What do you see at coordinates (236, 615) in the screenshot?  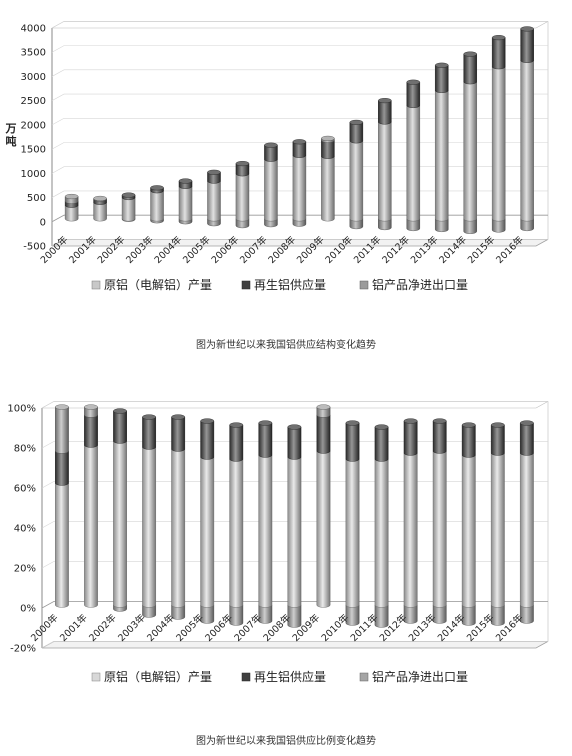 I see `bar-铝产品净进出口量-2006年` at bounding box center [236, 615].